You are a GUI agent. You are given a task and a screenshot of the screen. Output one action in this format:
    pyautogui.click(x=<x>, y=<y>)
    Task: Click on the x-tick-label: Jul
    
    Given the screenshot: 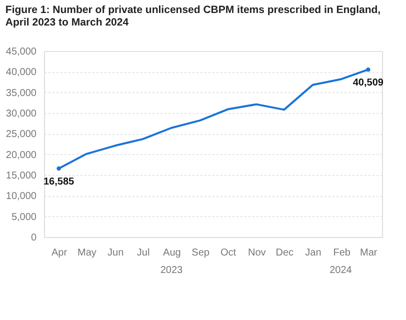 What is the action you would take?
    pyautogui.click(x=143, y=253)
    